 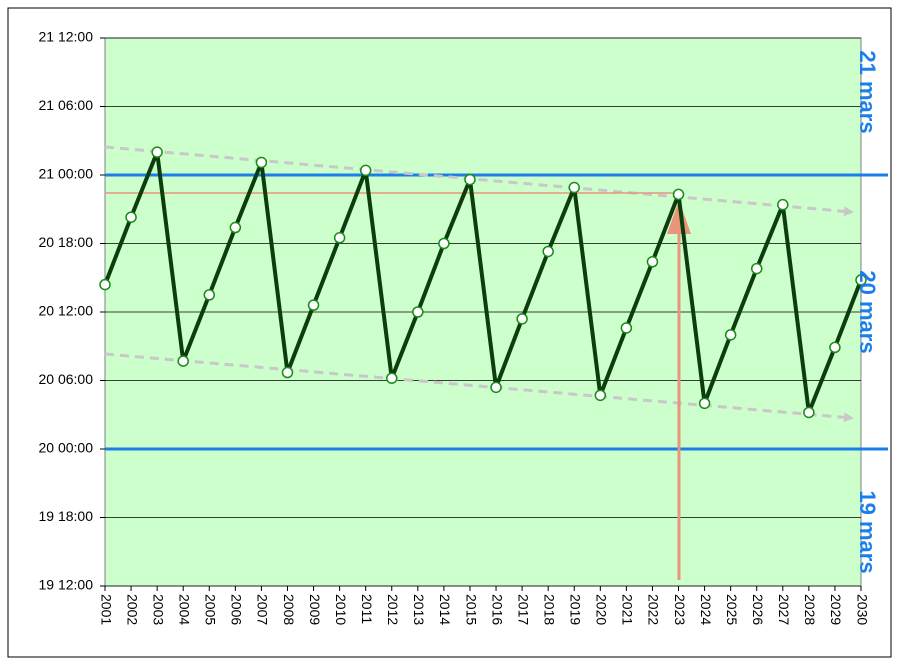 What do you see at coordinates (523, 609) in the screenshot?
I see `x-tick-label: 2017` at bounding box center [523, 609].